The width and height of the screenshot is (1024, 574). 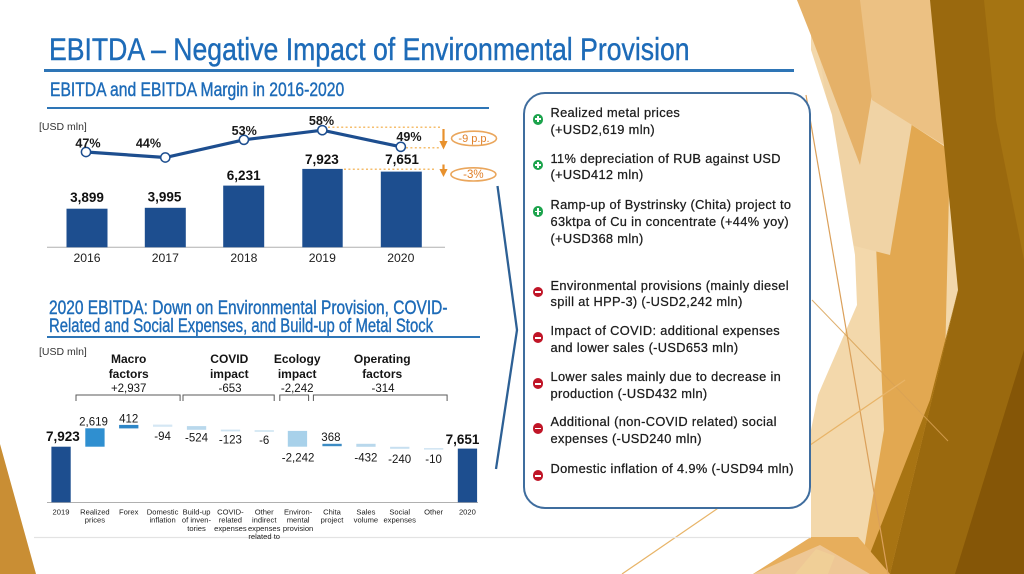 I want to click on svg-text: 412, so click(x=128, y=419).